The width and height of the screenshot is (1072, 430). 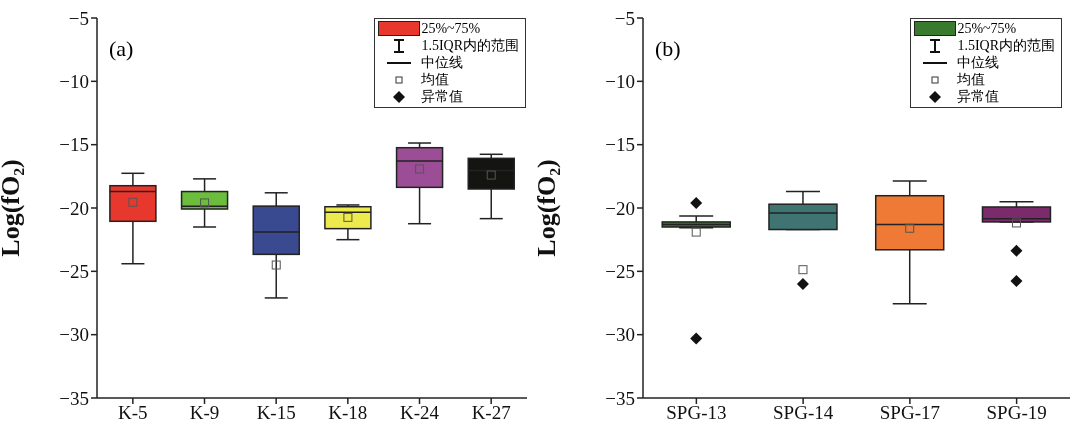 What do you see at coordinates (803, 413) in the screenshot?
I see `x-tick-label: SPG-14` at bounding box center [803, 413].